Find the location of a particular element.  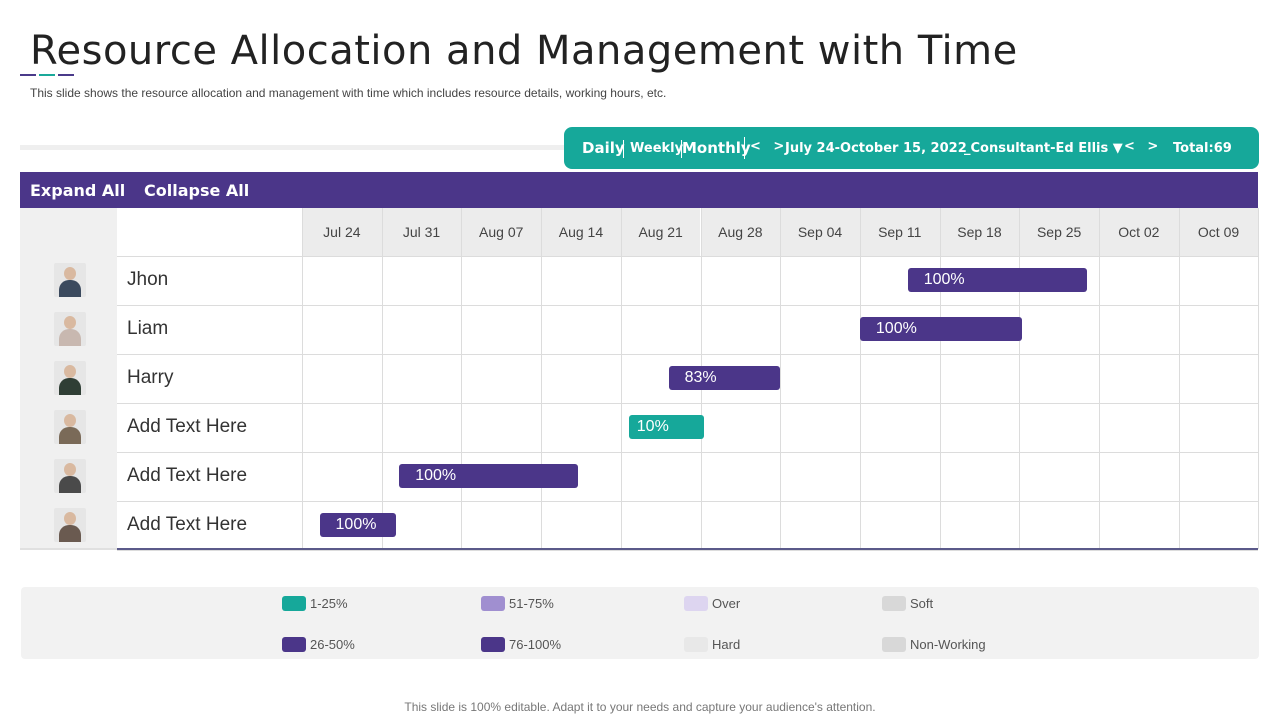

collapse-all-button: Collapse All is located at coordinates (197, 190).